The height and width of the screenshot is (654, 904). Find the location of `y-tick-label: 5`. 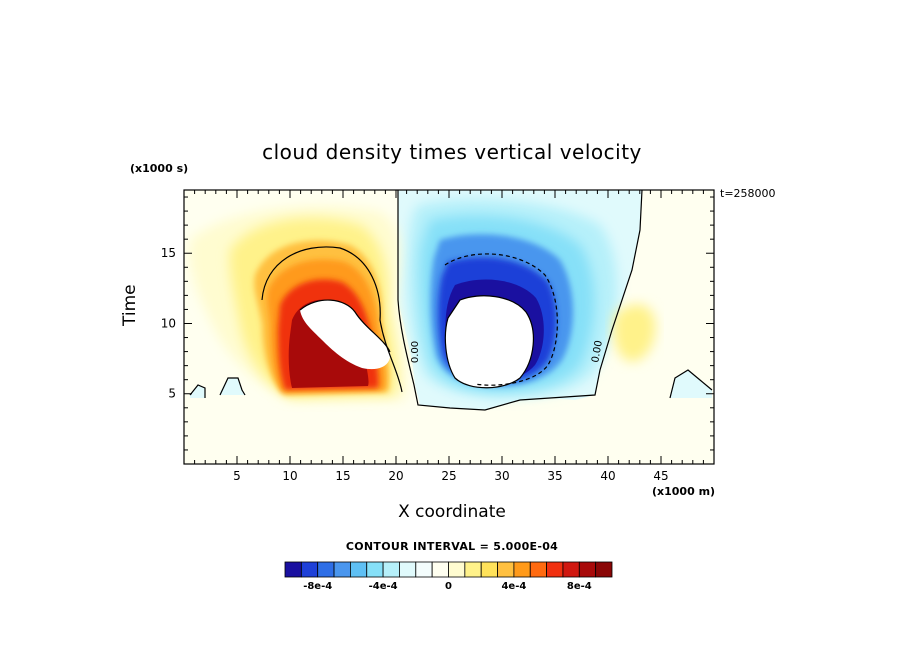

y-tick-label: 5 is located at coordinates (172, 394).